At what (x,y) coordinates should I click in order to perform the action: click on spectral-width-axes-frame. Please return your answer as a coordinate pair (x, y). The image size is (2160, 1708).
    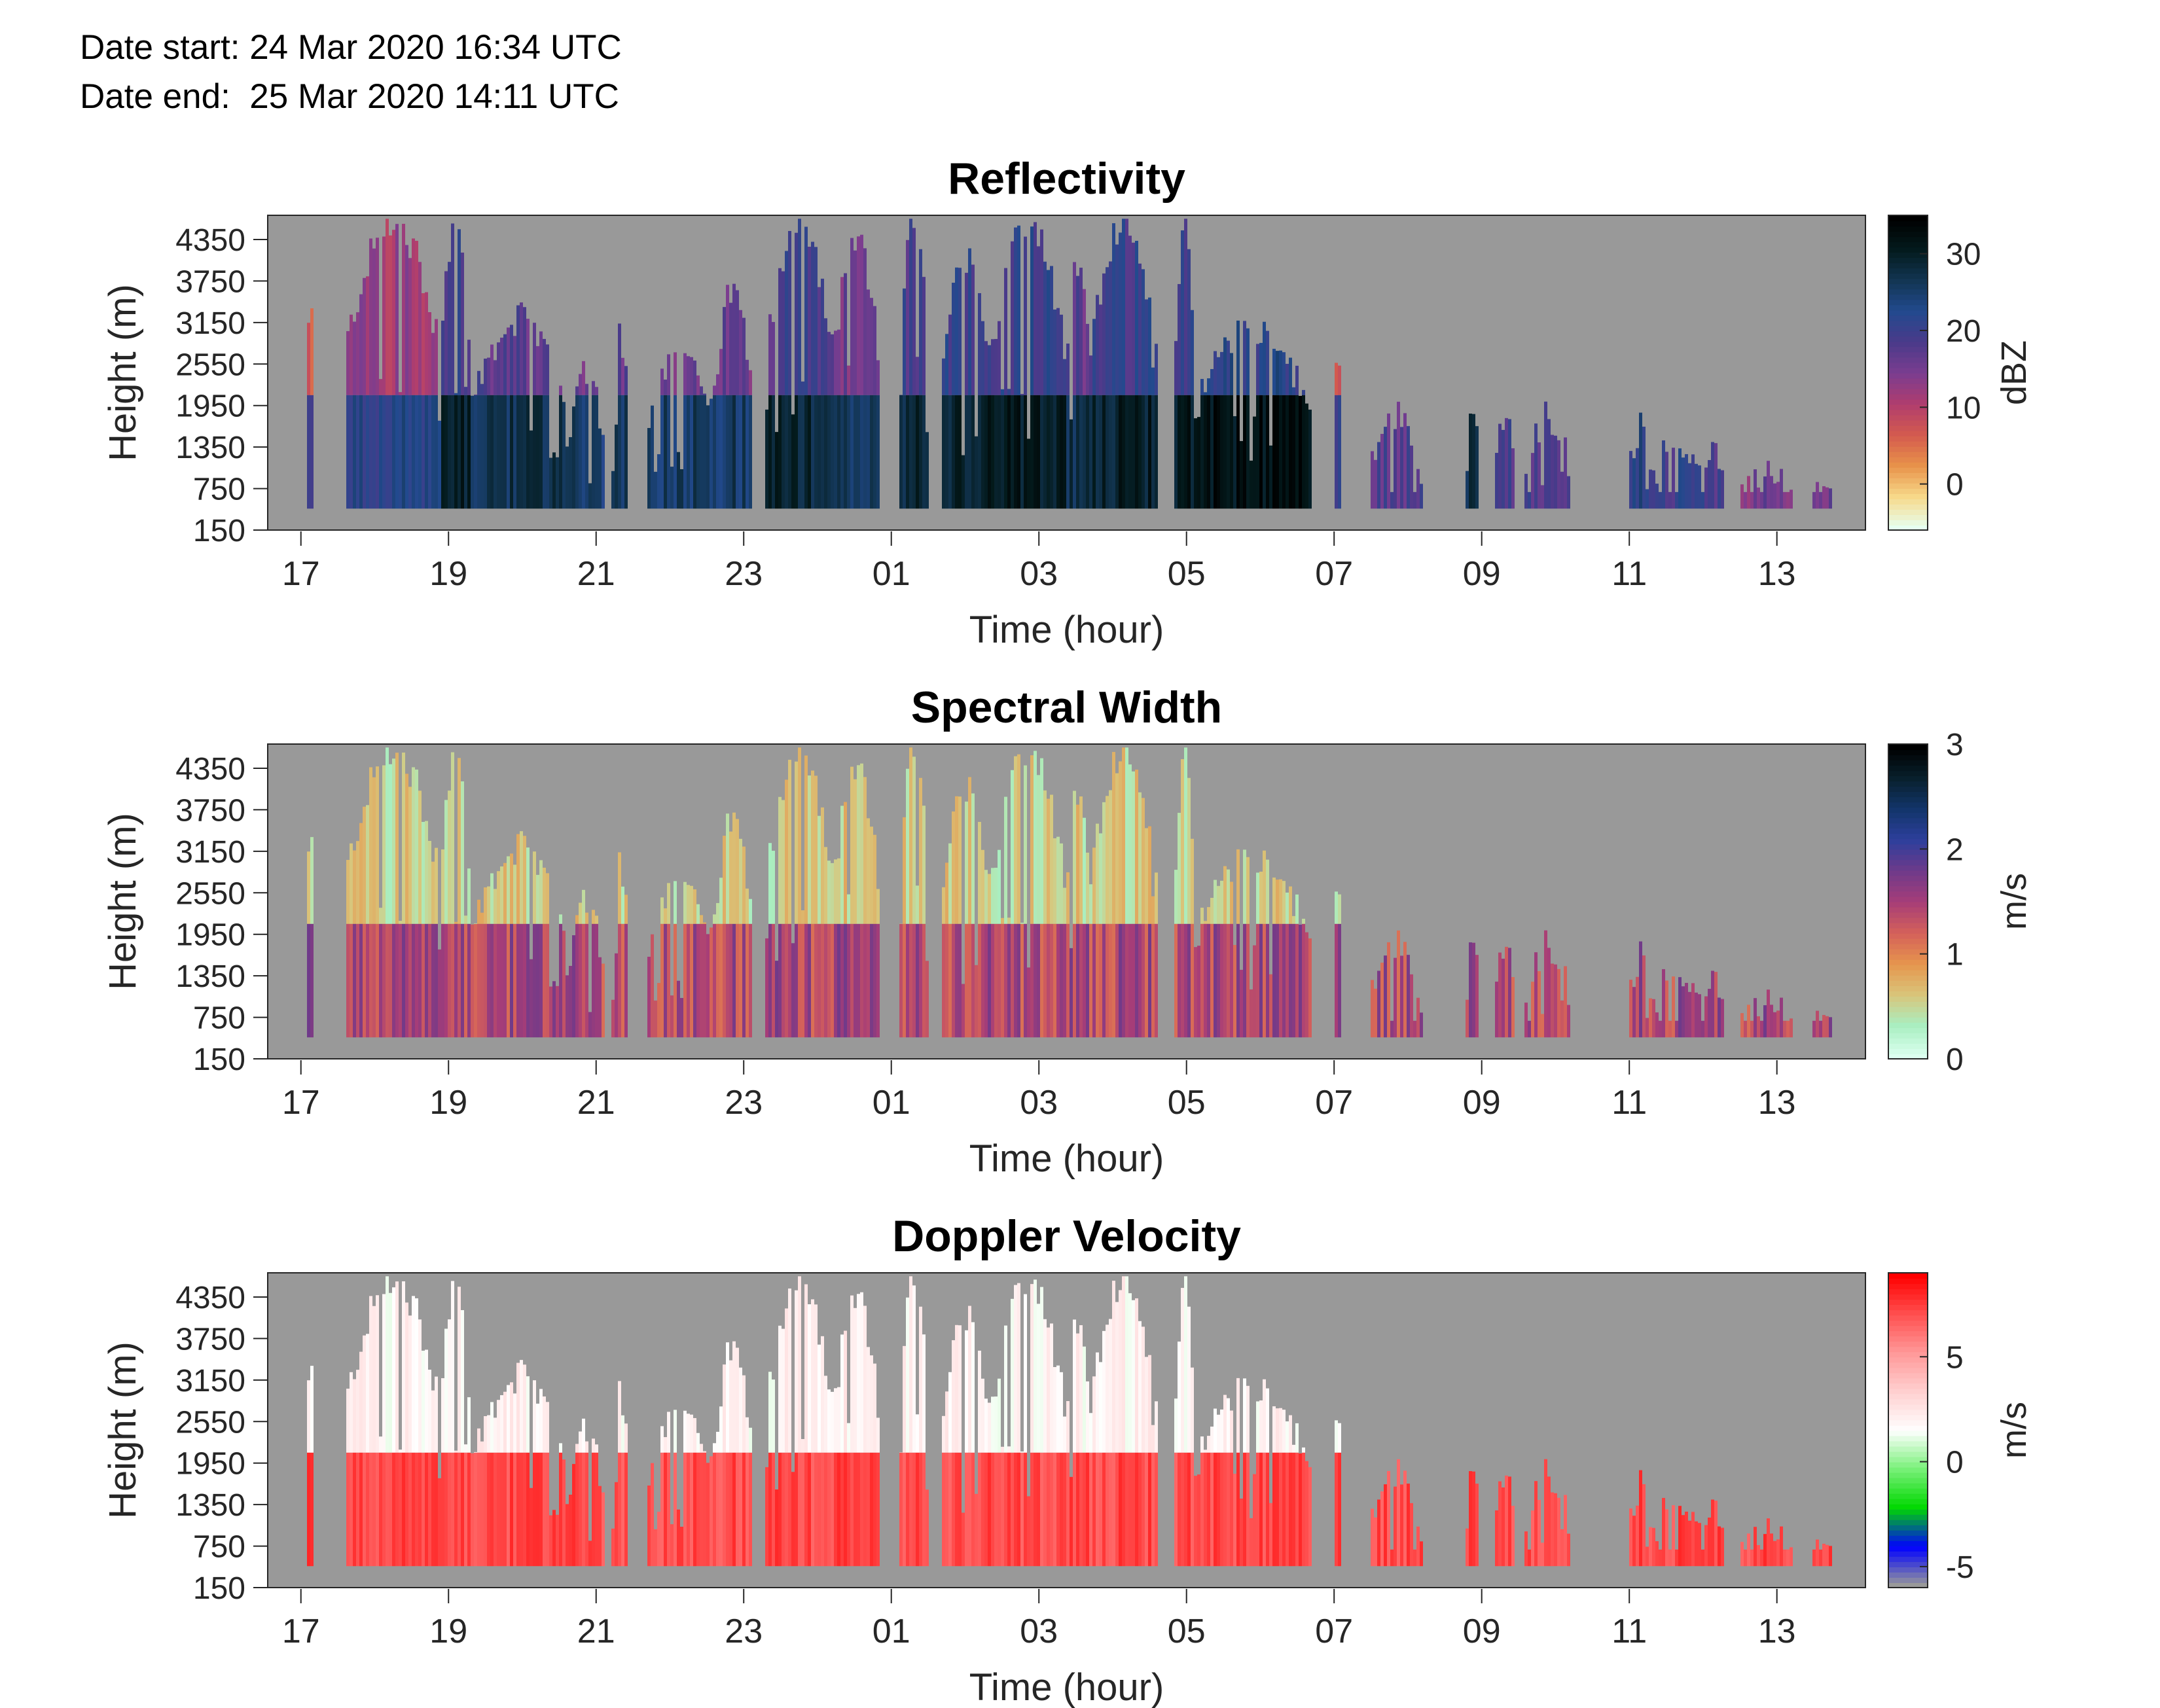
    Looking at the image, I should click on (1066, 901).